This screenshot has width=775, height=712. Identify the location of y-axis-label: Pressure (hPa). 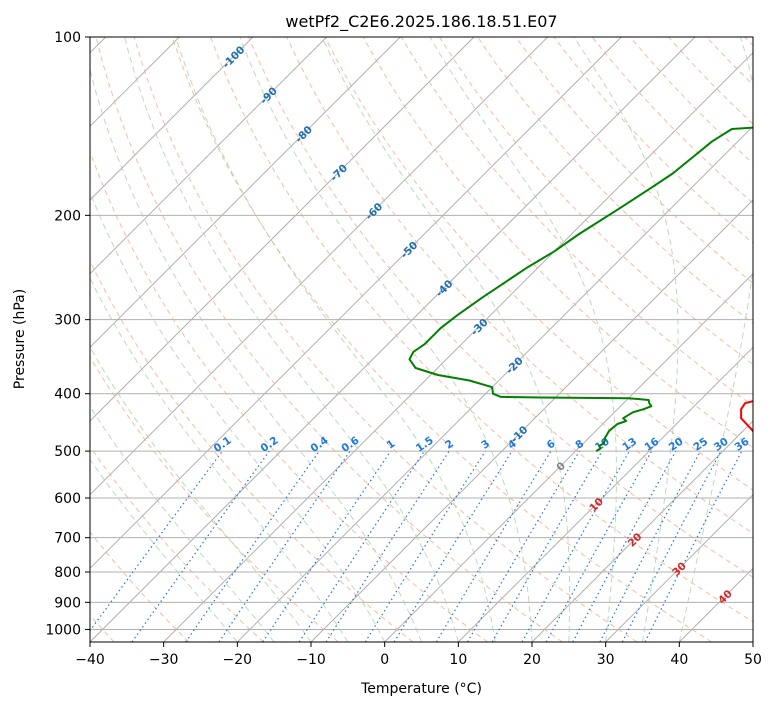
(20, 339).